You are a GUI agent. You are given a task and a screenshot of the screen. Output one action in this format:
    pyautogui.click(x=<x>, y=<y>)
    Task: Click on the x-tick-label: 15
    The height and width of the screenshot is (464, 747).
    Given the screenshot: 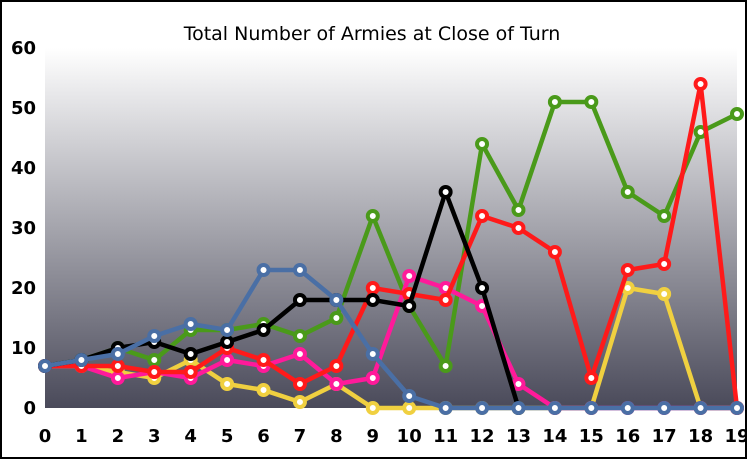 What is the action you would take?
    pyautogui.click(x=591, y=436)
    